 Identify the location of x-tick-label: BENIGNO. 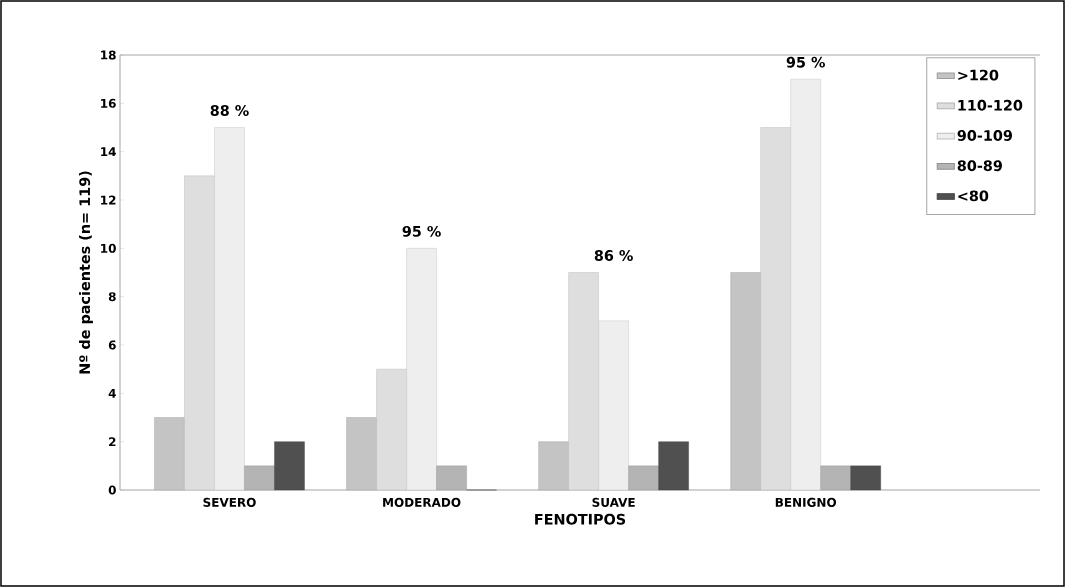
(806, 502).